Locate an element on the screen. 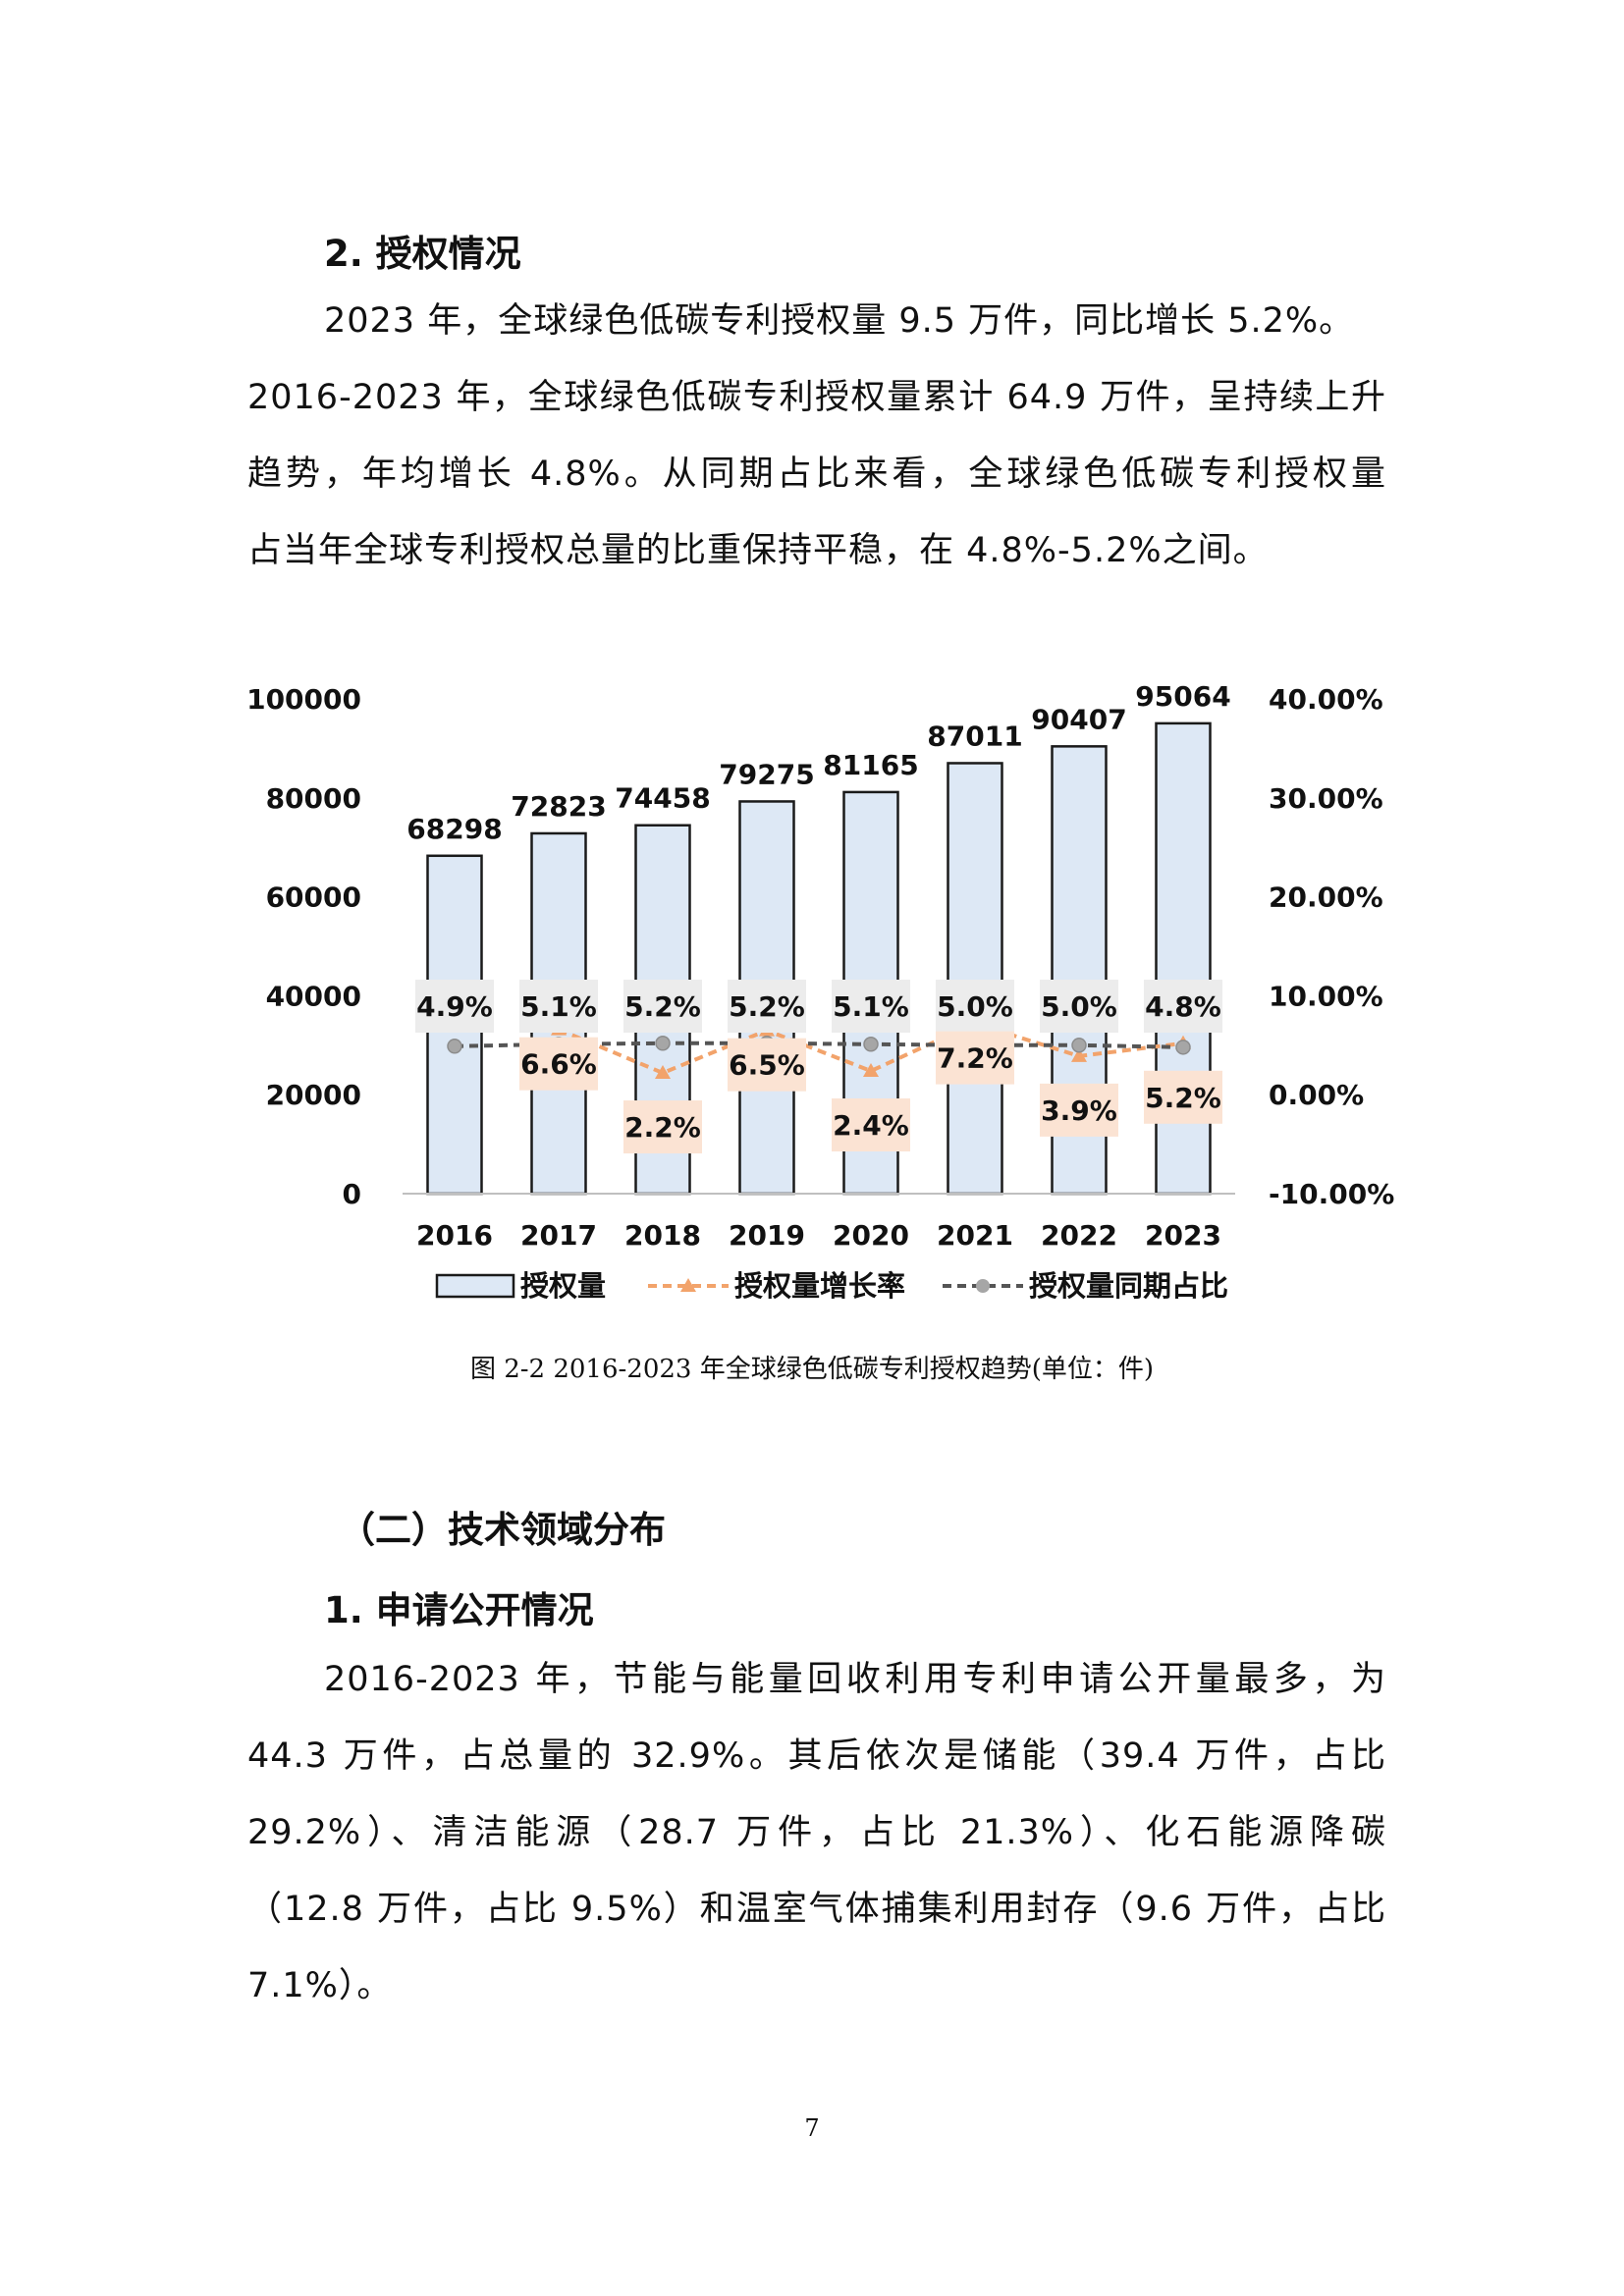  growth-data-label: 3.9% is located at coordinates (1079, 1111).